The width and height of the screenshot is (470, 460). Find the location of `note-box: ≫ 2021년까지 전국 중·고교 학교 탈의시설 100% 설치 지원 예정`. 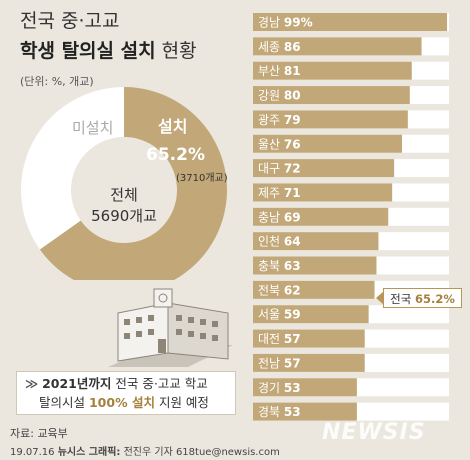

note-box: ≫ 2021년까지 전국 중·고교 학교 탈의시설 100% 설치 지원 예정 is located at coordinates (126, 393).